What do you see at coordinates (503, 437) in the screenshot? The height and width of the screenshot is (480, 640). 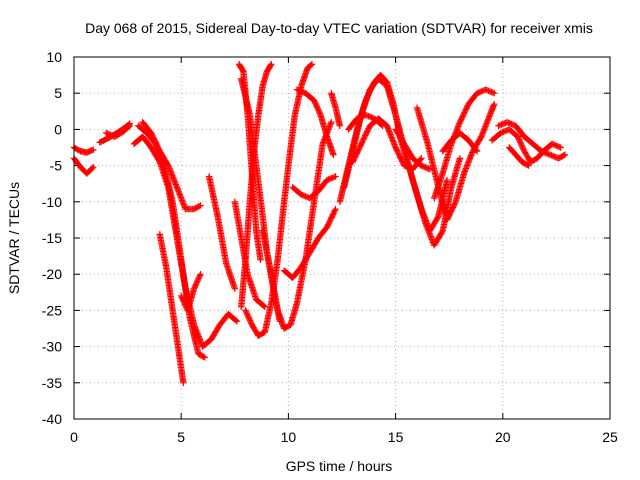 I see `x-tick-label: 20` at bounding box center [503, 437].